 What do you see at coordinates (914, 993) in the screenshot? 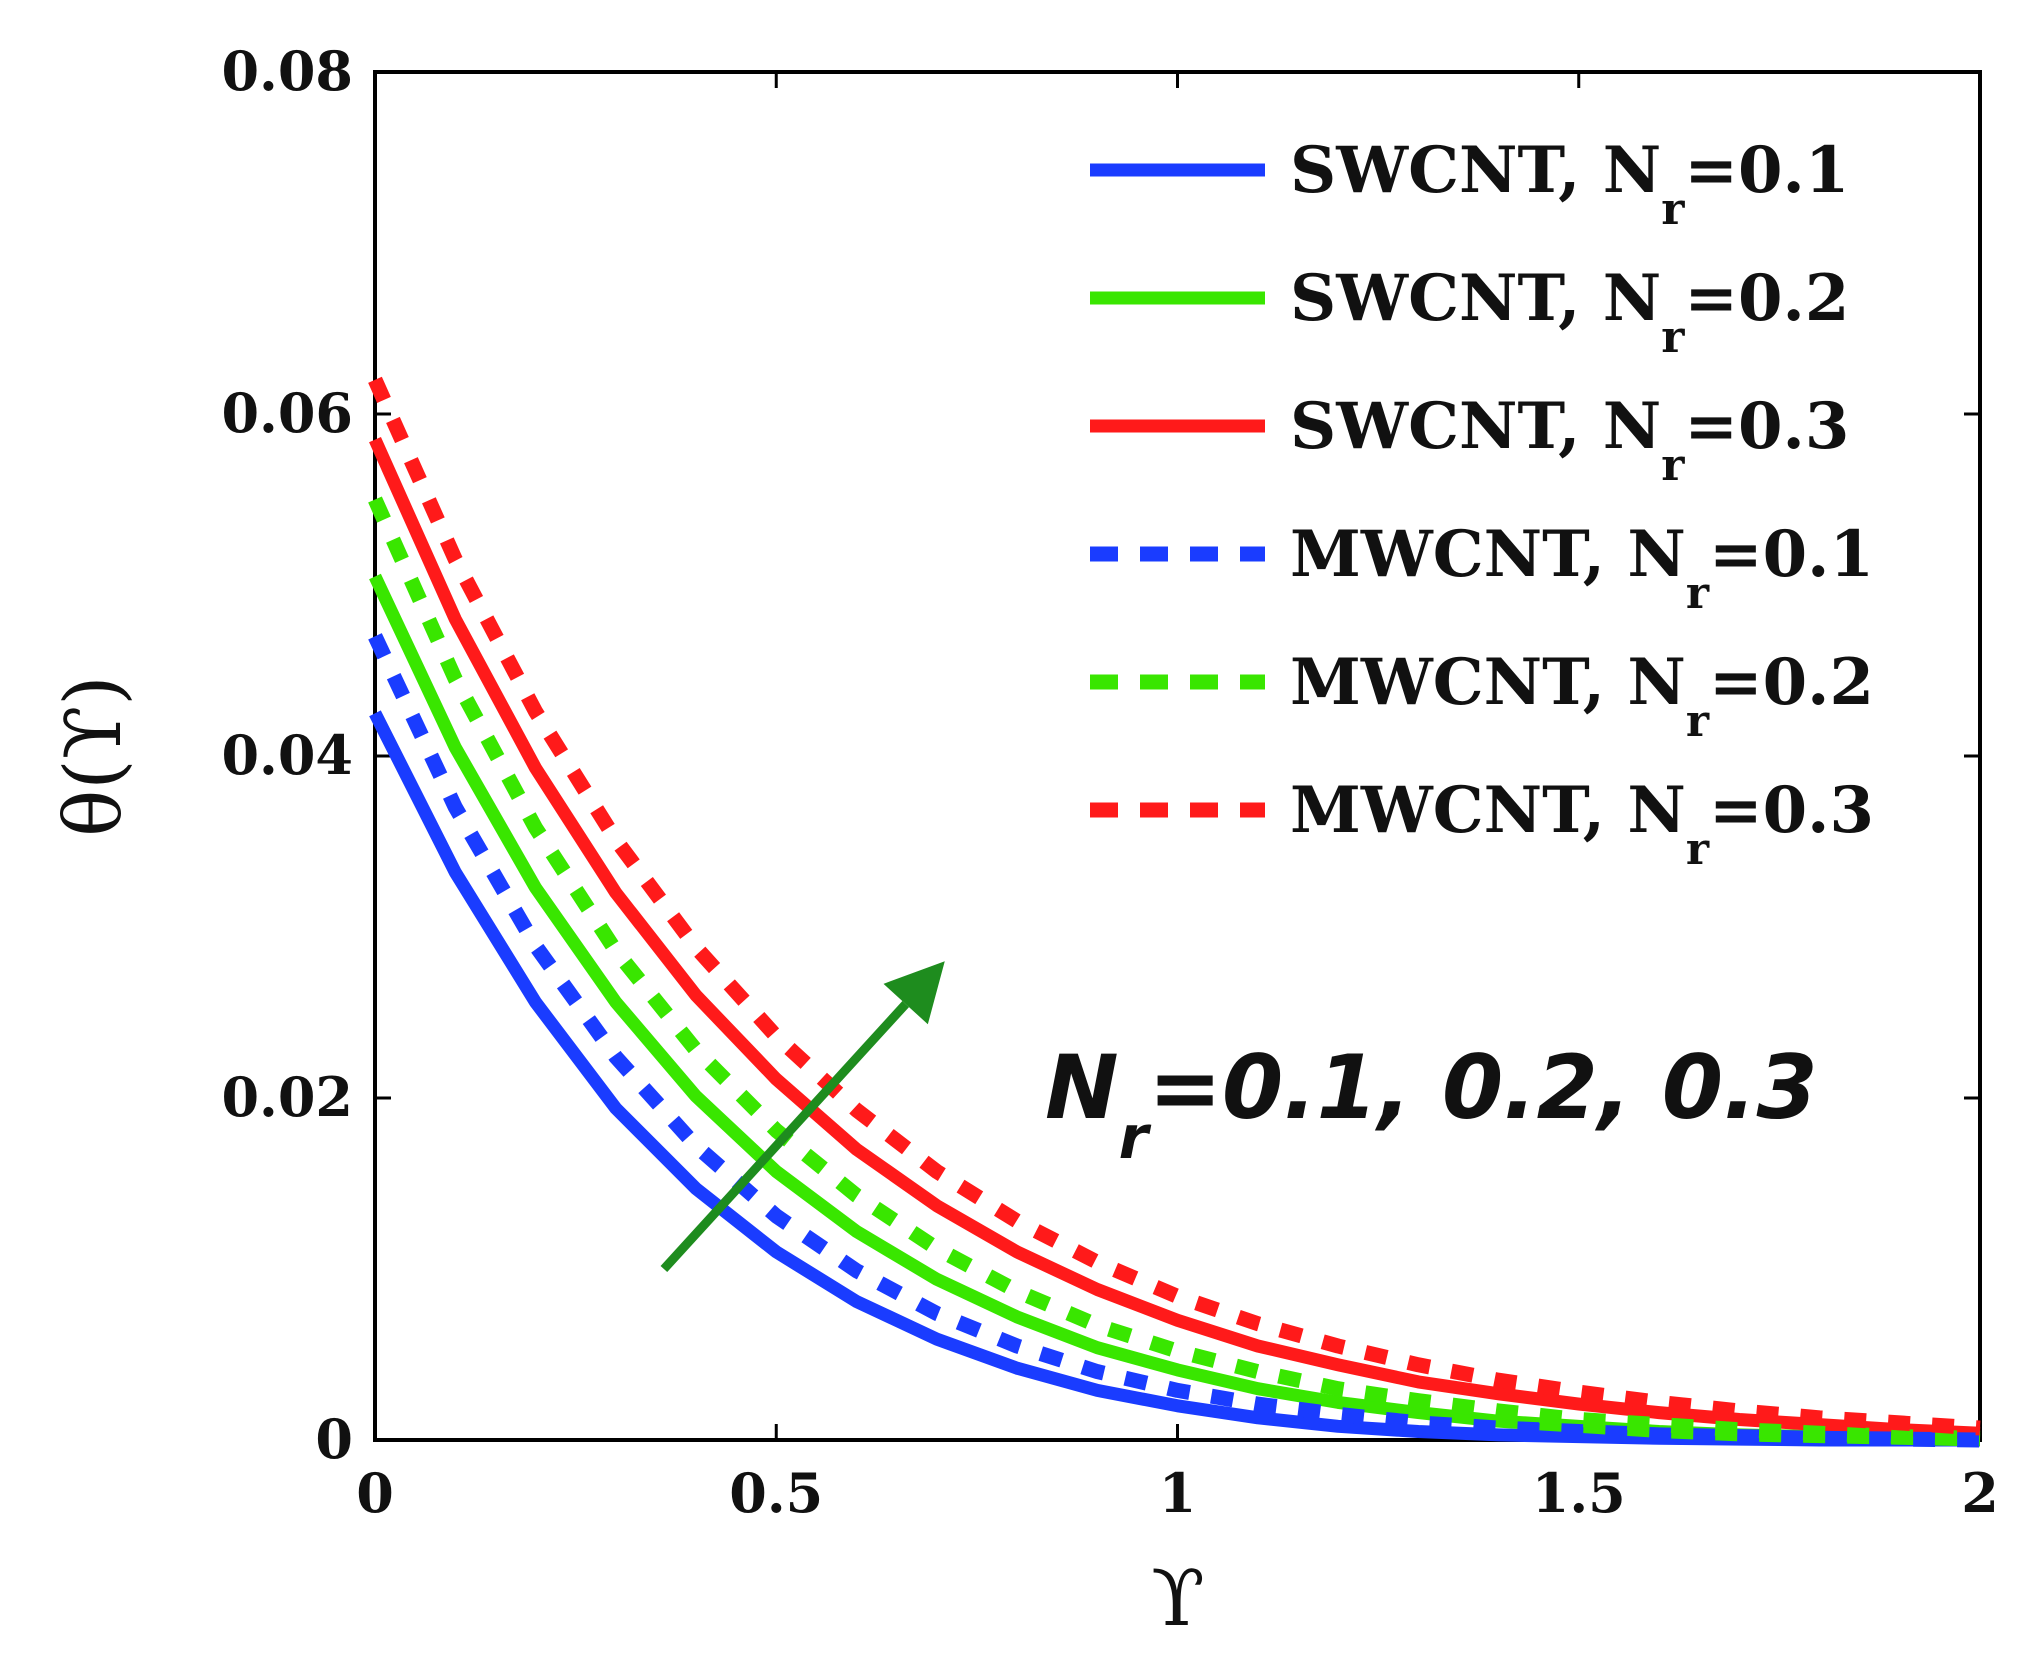
I see `annotation-arrow-head` at bounding box center [914, 993].